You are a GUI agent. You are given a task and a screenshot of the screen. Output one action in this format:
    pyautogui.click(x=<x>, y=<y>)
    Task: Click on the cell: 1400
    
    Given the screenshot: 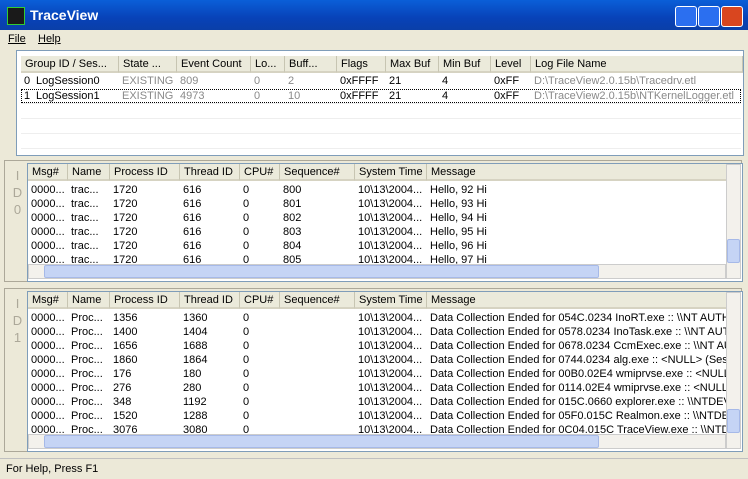 What is the action you would take?
    pyautogui.click(x=125, y=332)
    